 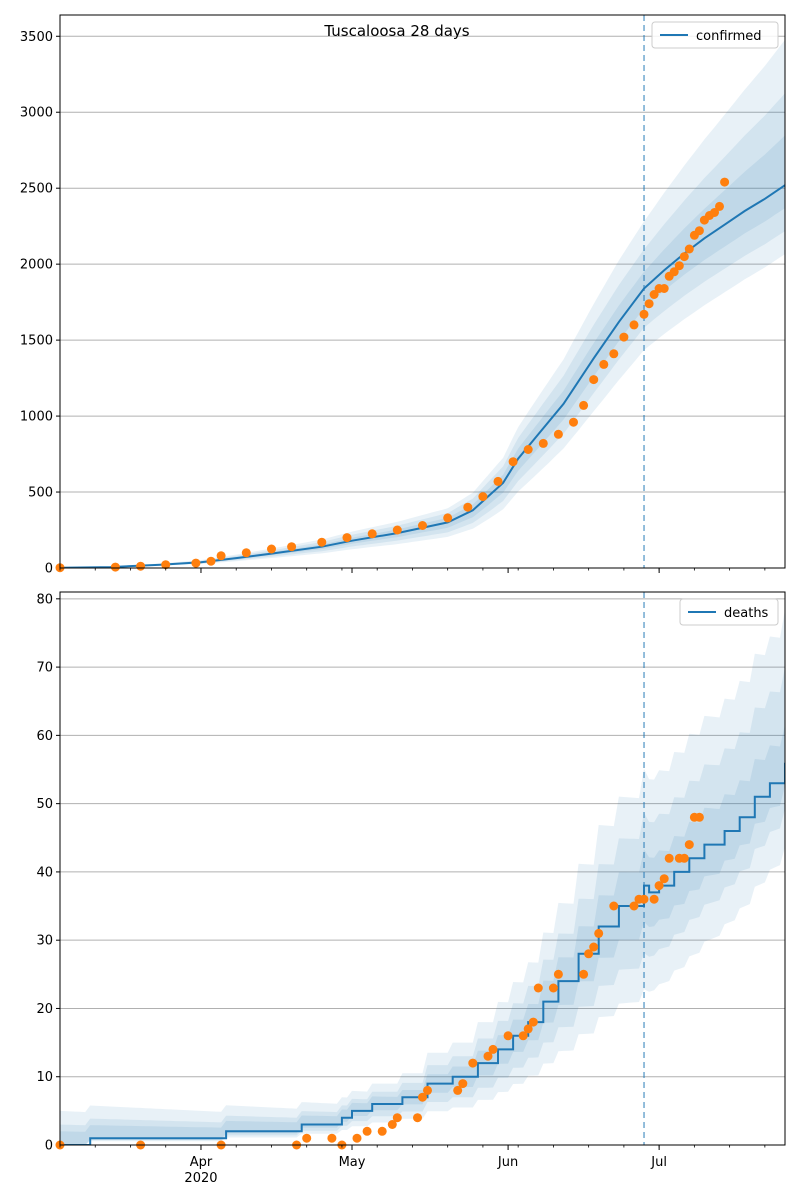 I want to click on x-tick-label: May, so click(x=352, y=1162).